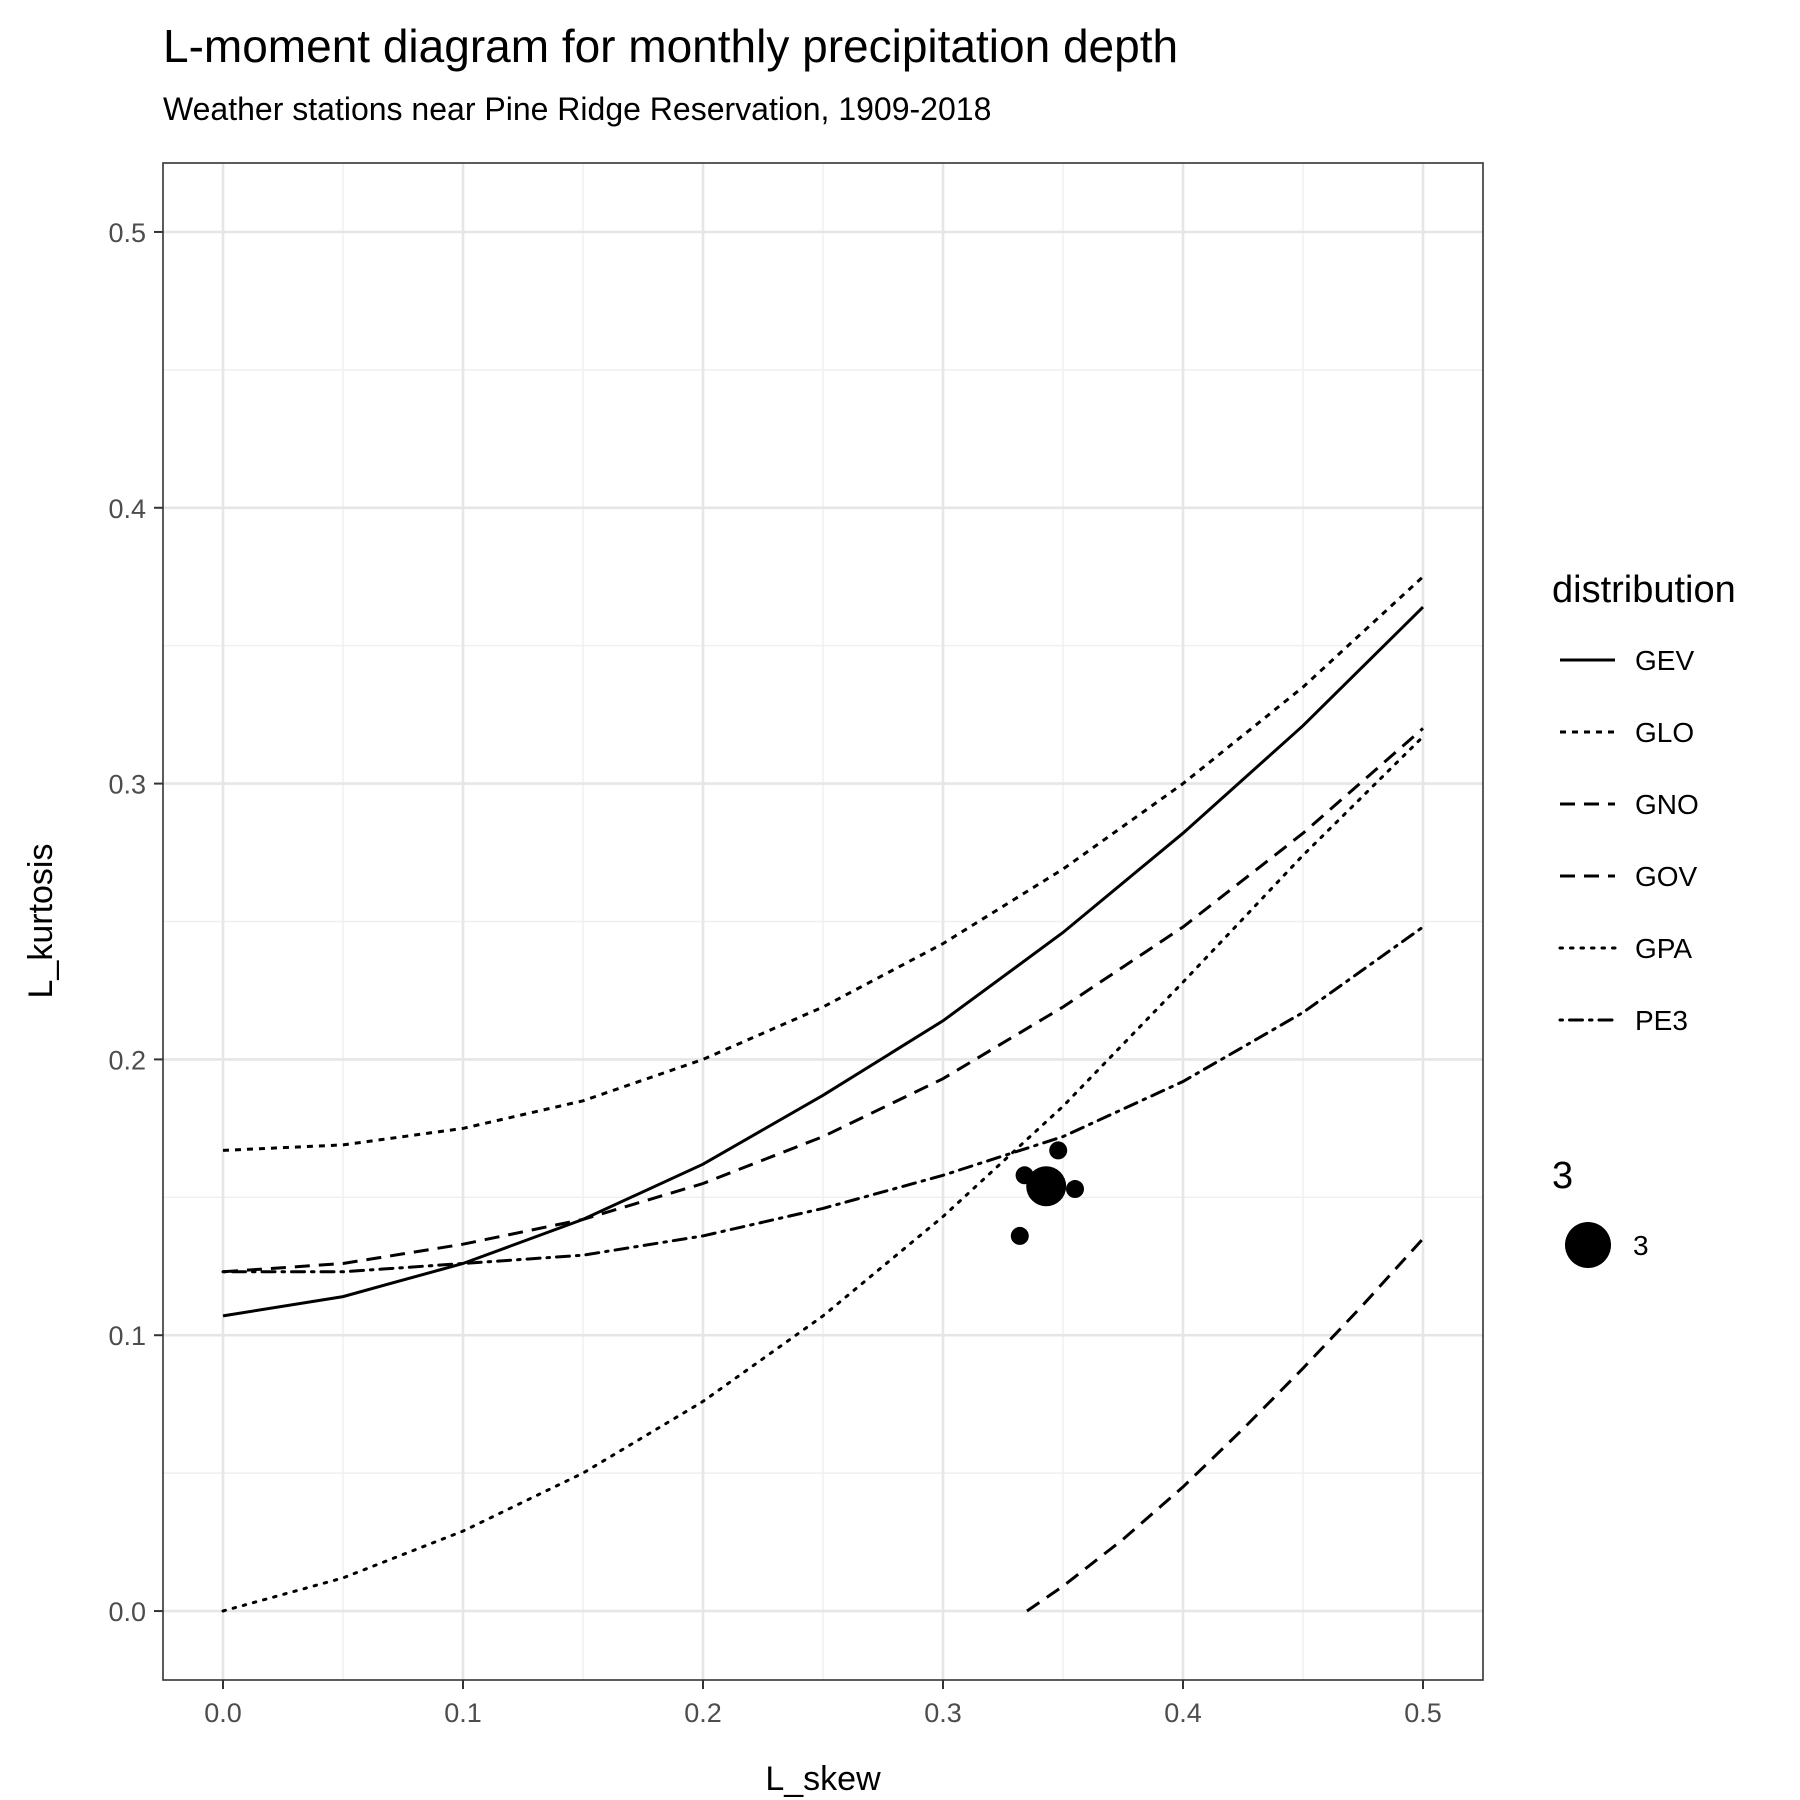 The image size is (1800, 1800). Describe the element at coordinates (1600, 1211) in the screenshot. I see `size-legend: 3 3` at that location.